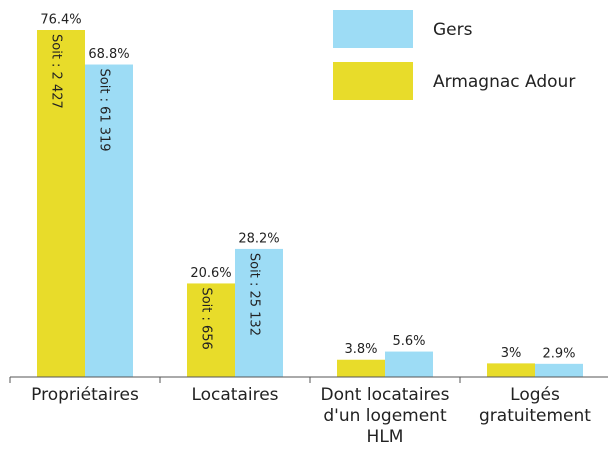 The width and height of the screenshot is (608, 453). Describe the element at coordinates (254, 294) in the screenshot. I see `bar-annotation: Soit : 25 132` at that location.